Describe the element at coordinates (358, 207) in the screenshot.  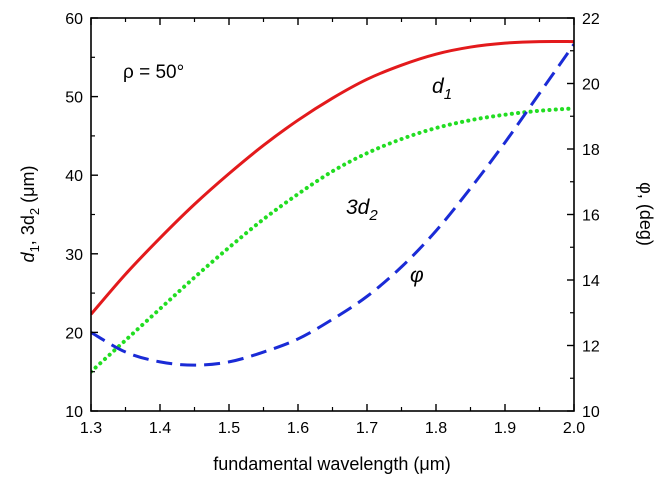
I see `annotation-3d2-base: 3d` at that location.